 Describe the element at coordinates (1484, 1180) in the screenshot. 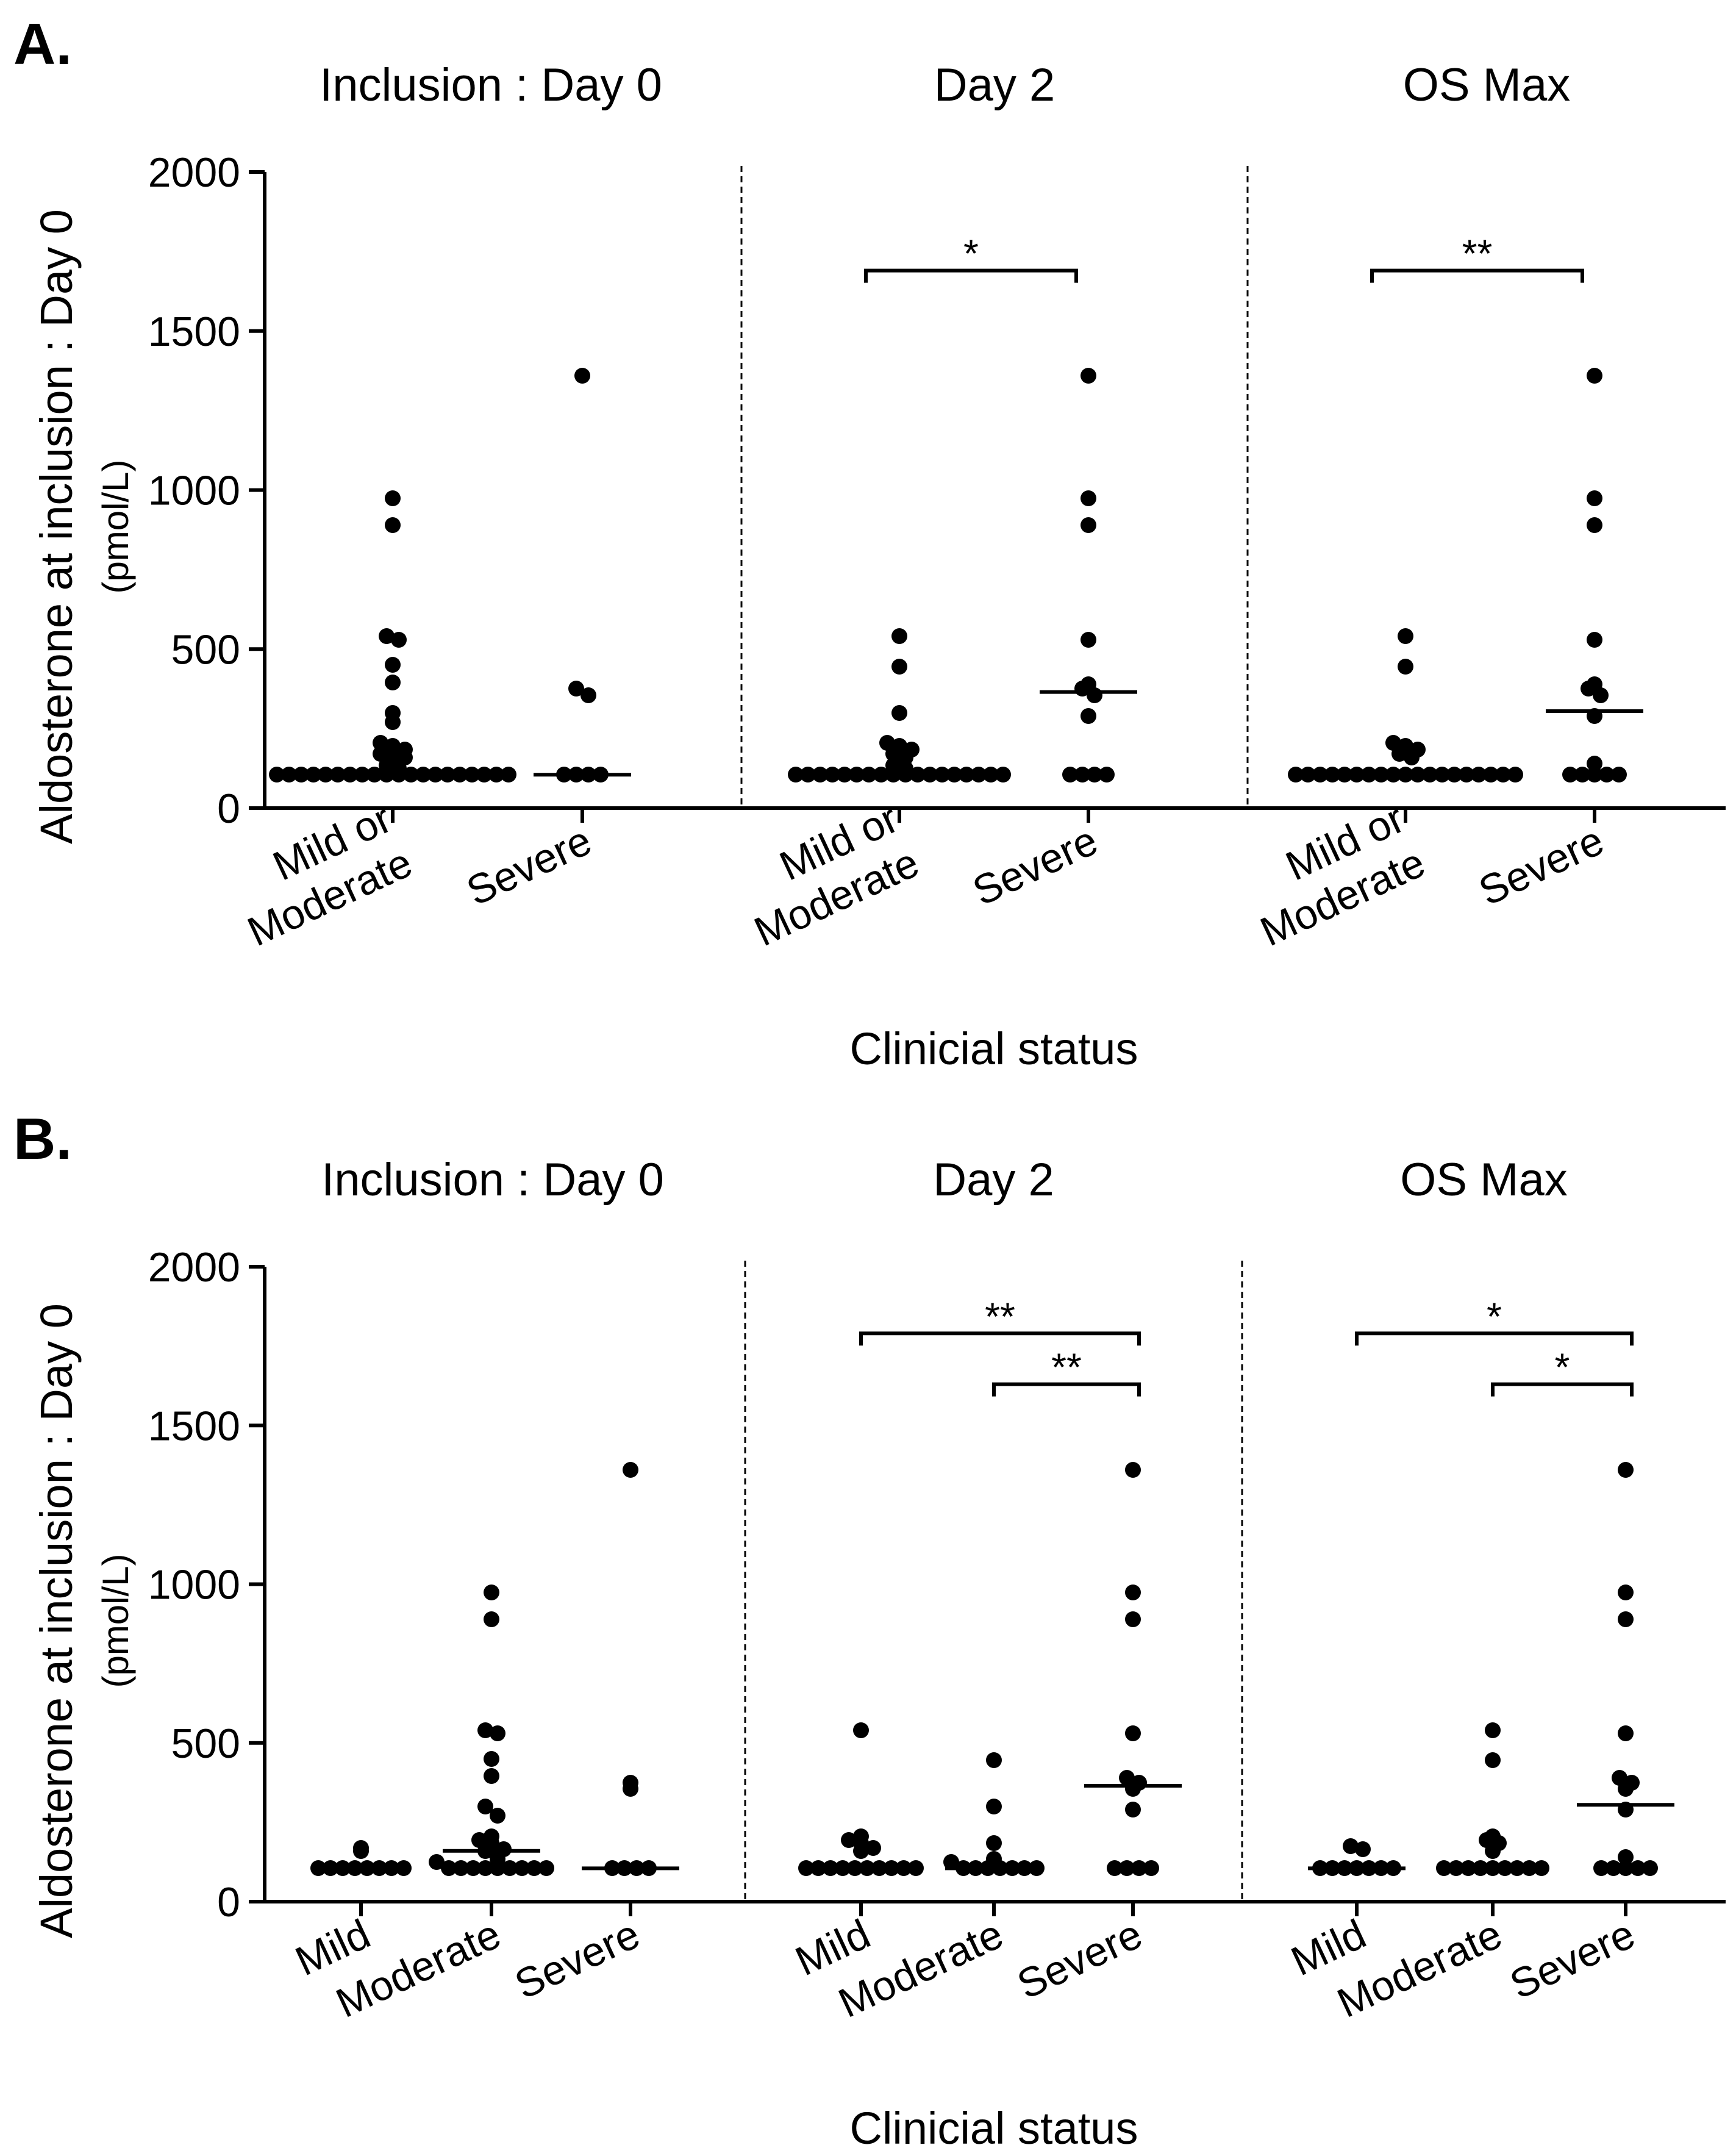

I see `group-title: OS Max` at that location.